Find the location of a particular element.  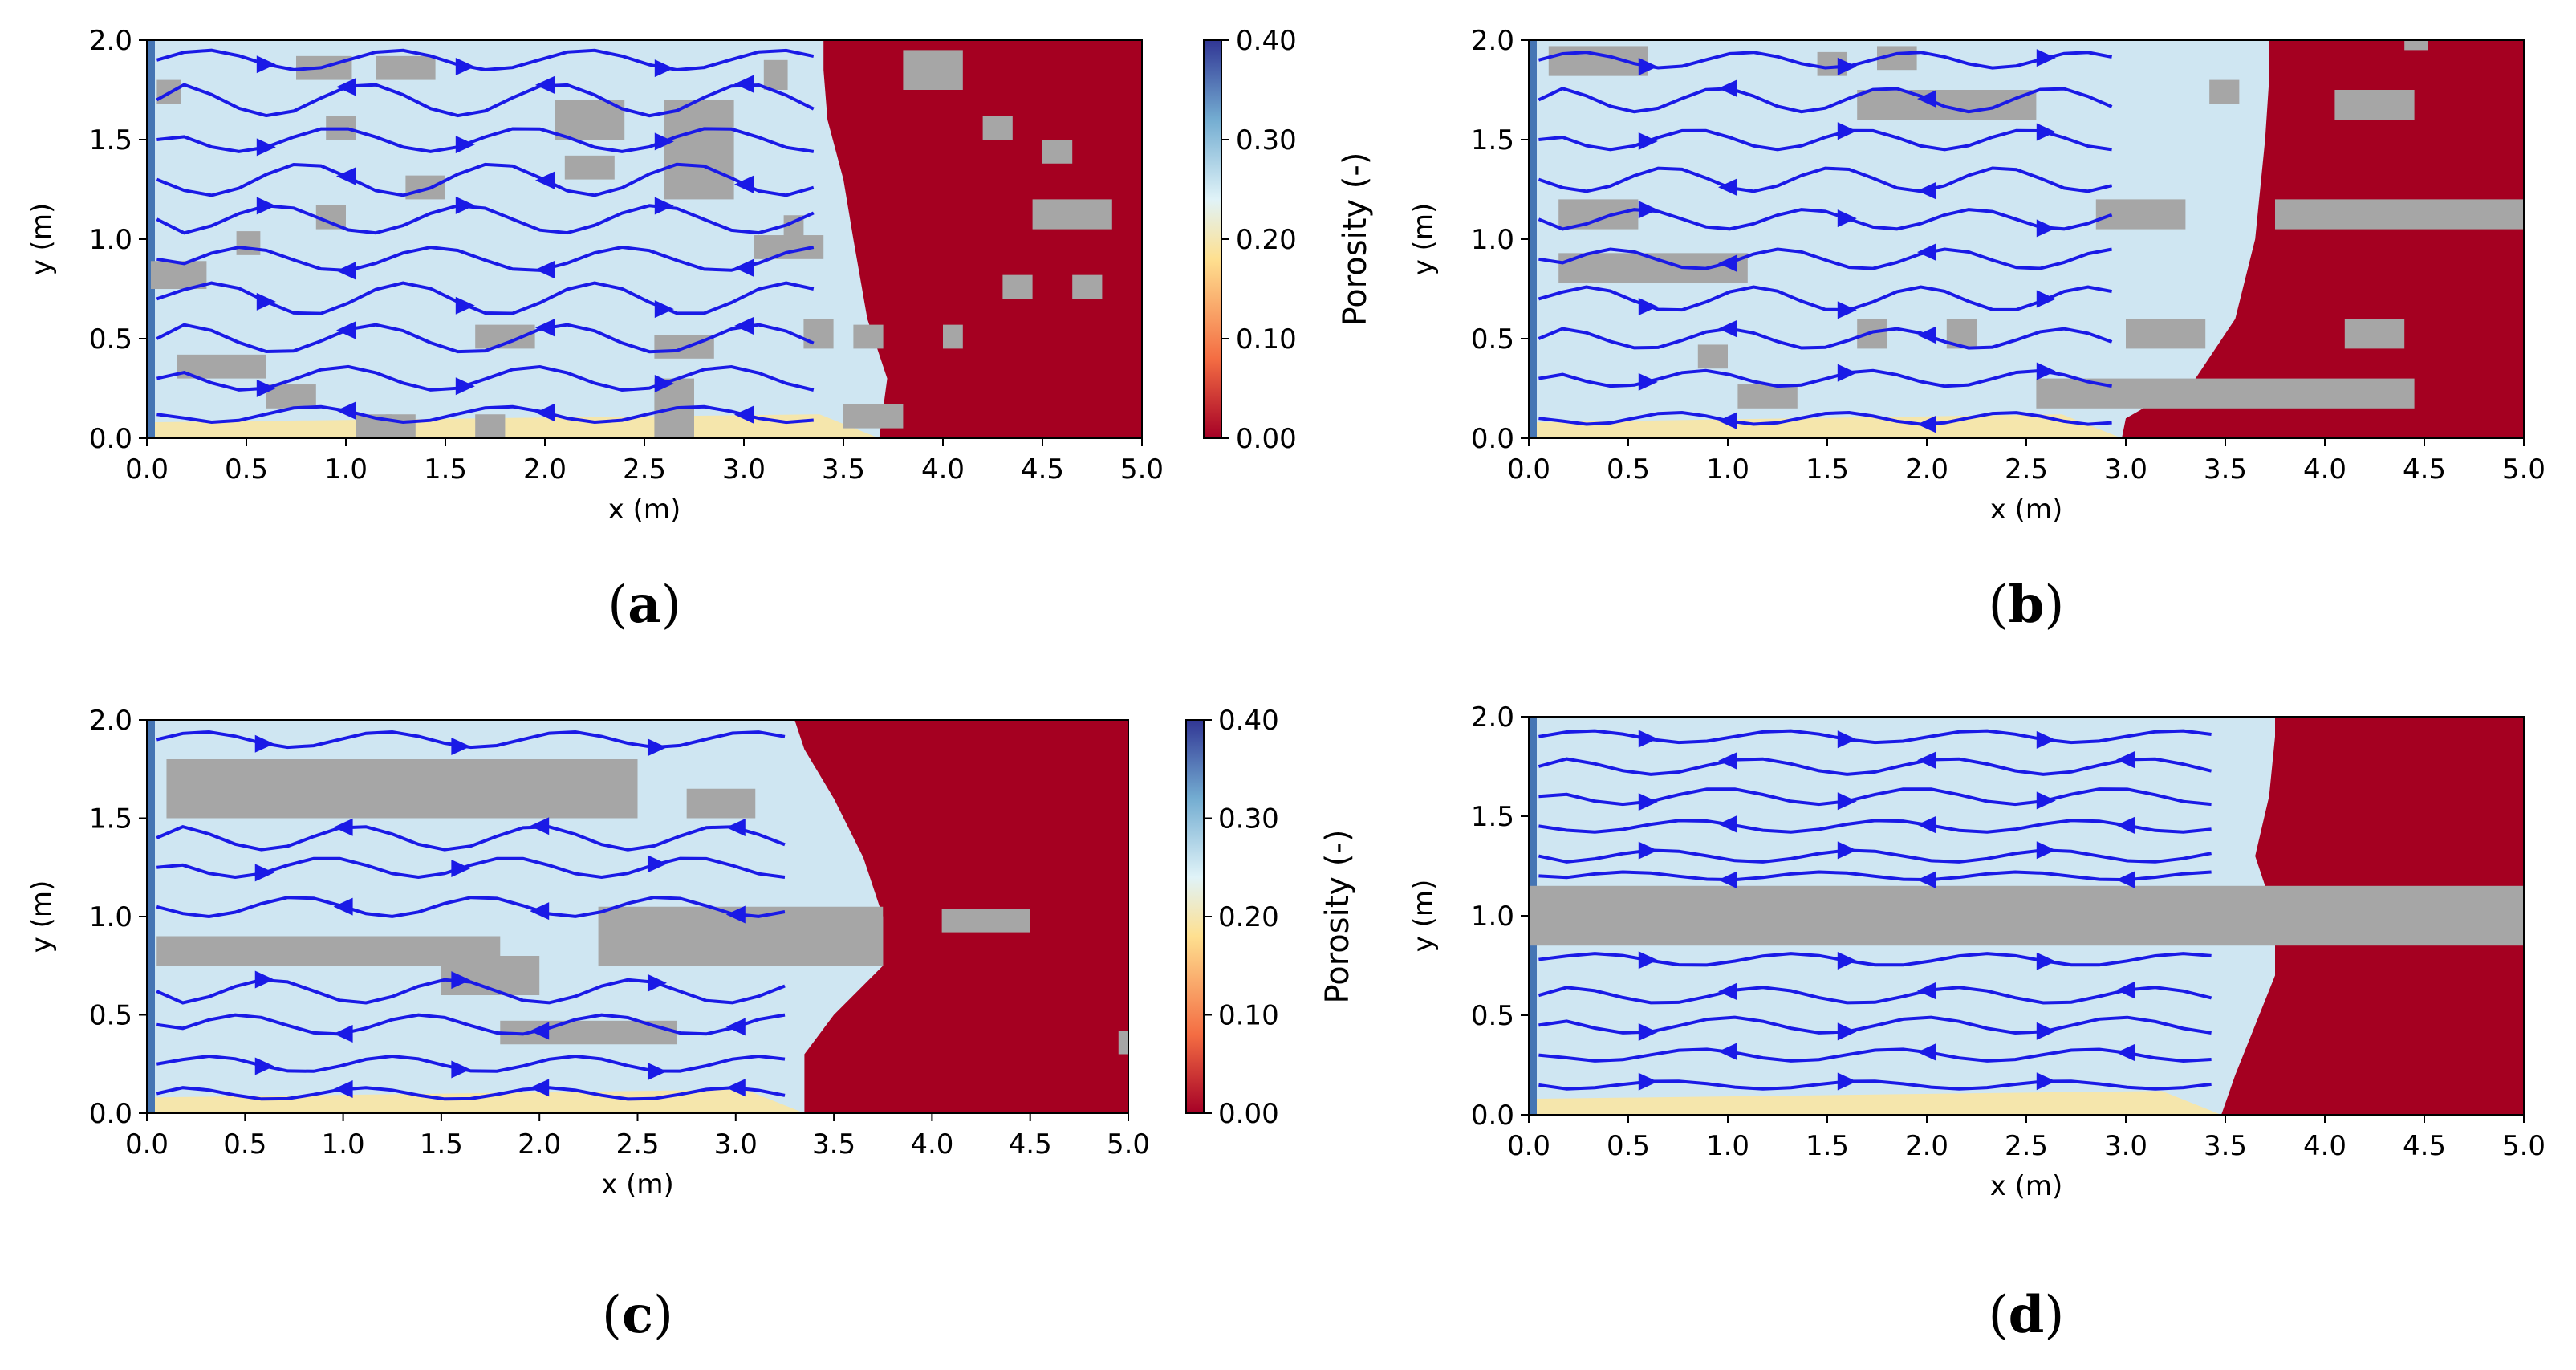

panel-a-ytick-label: 2.0 is located at coordinates (110, 41).